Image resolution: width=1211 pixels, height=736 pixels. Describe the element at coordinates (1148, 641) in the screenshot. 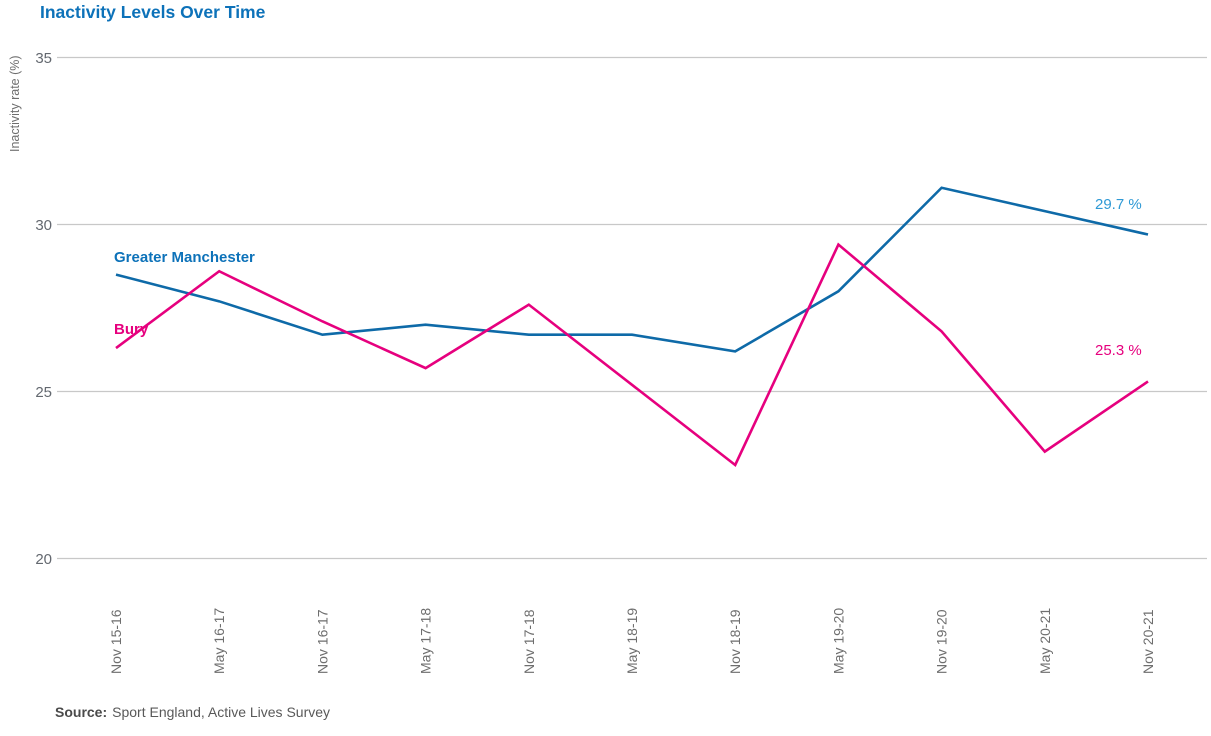

I see `x-tick-label: Nov 20-21` at that location.